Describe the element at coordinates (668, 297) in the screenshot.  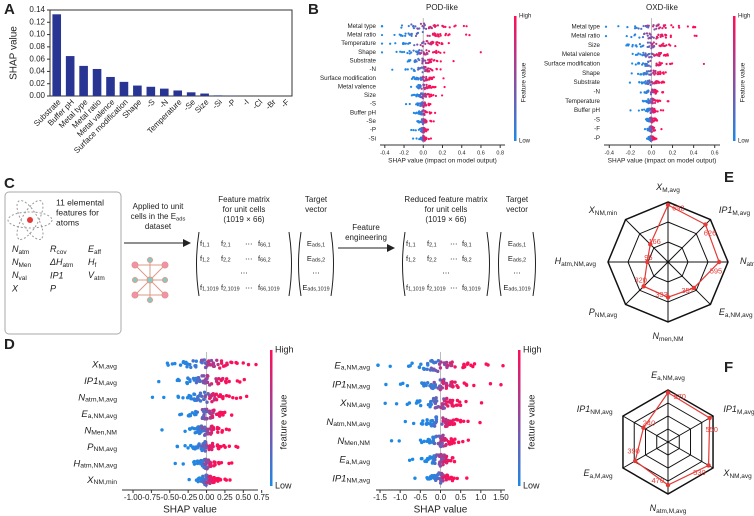
I see `radar-point` at that location.